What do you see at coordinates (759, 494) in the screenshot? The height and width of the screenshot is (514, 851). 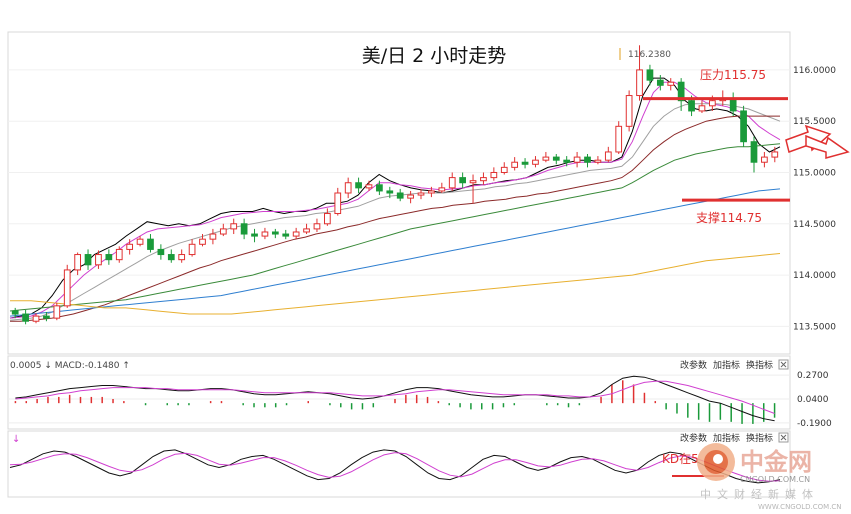 I see `watermark-tagline: 中文财经新媒体` at bounding box center [759, 494].